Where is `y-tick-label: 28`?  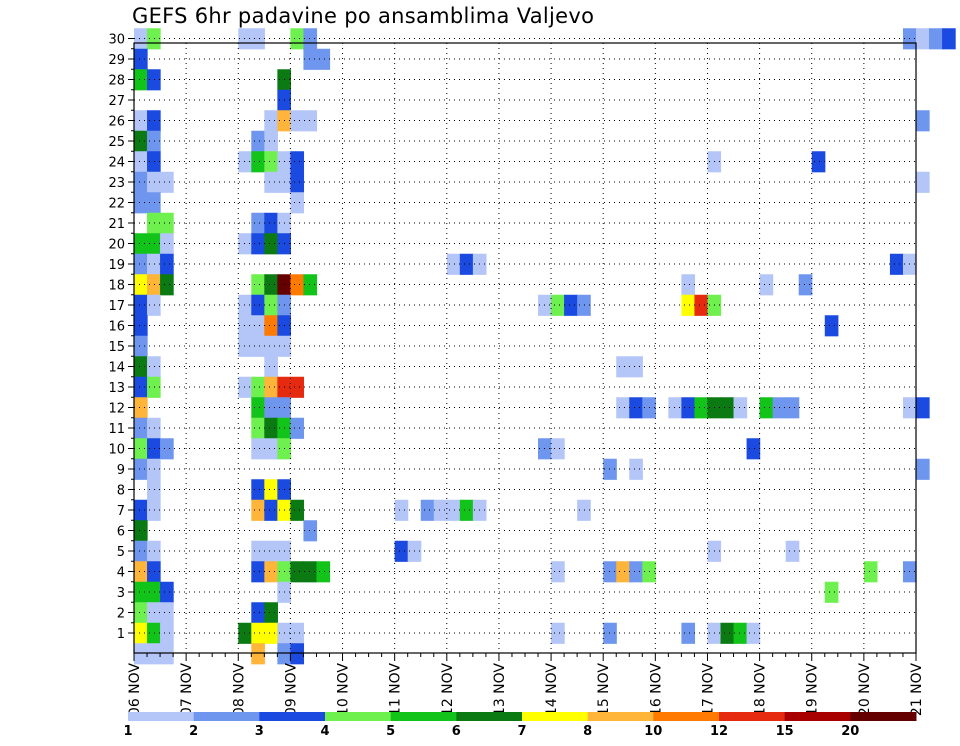
y-tick-label: 28 is located at coordinates (116, 81).